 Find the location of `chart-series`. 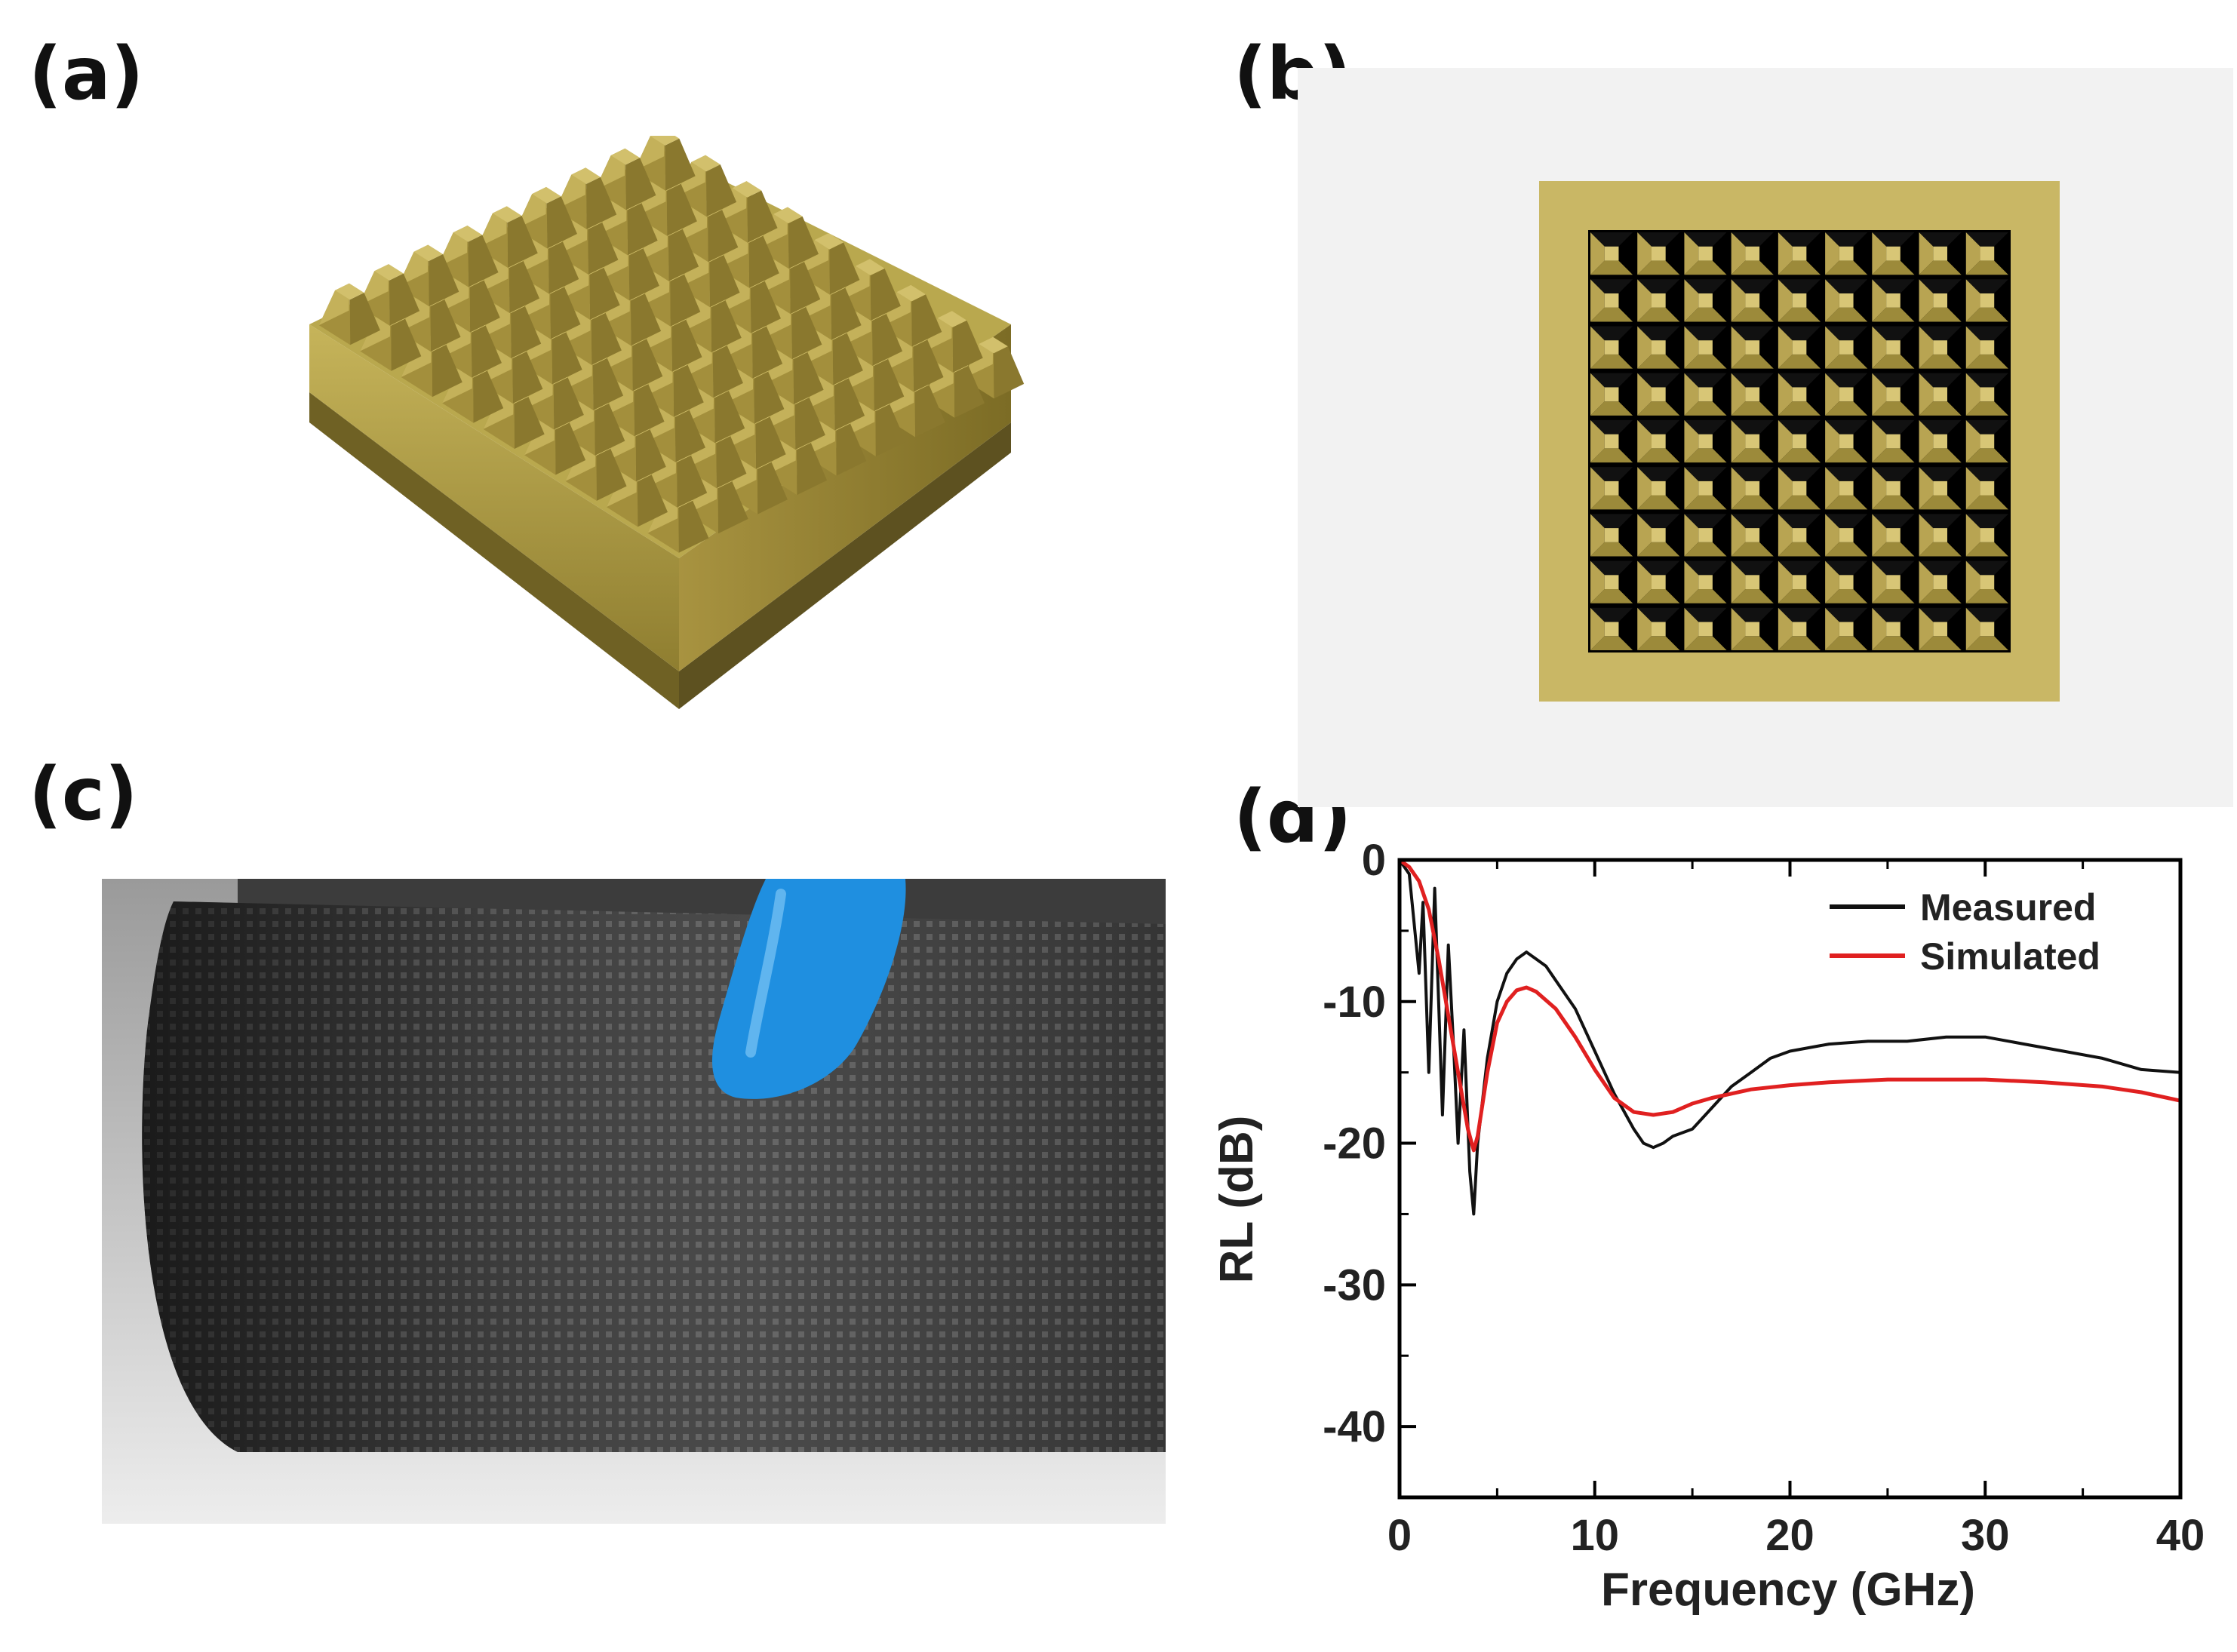

chart-series is located at coordinates (1789, 1037).